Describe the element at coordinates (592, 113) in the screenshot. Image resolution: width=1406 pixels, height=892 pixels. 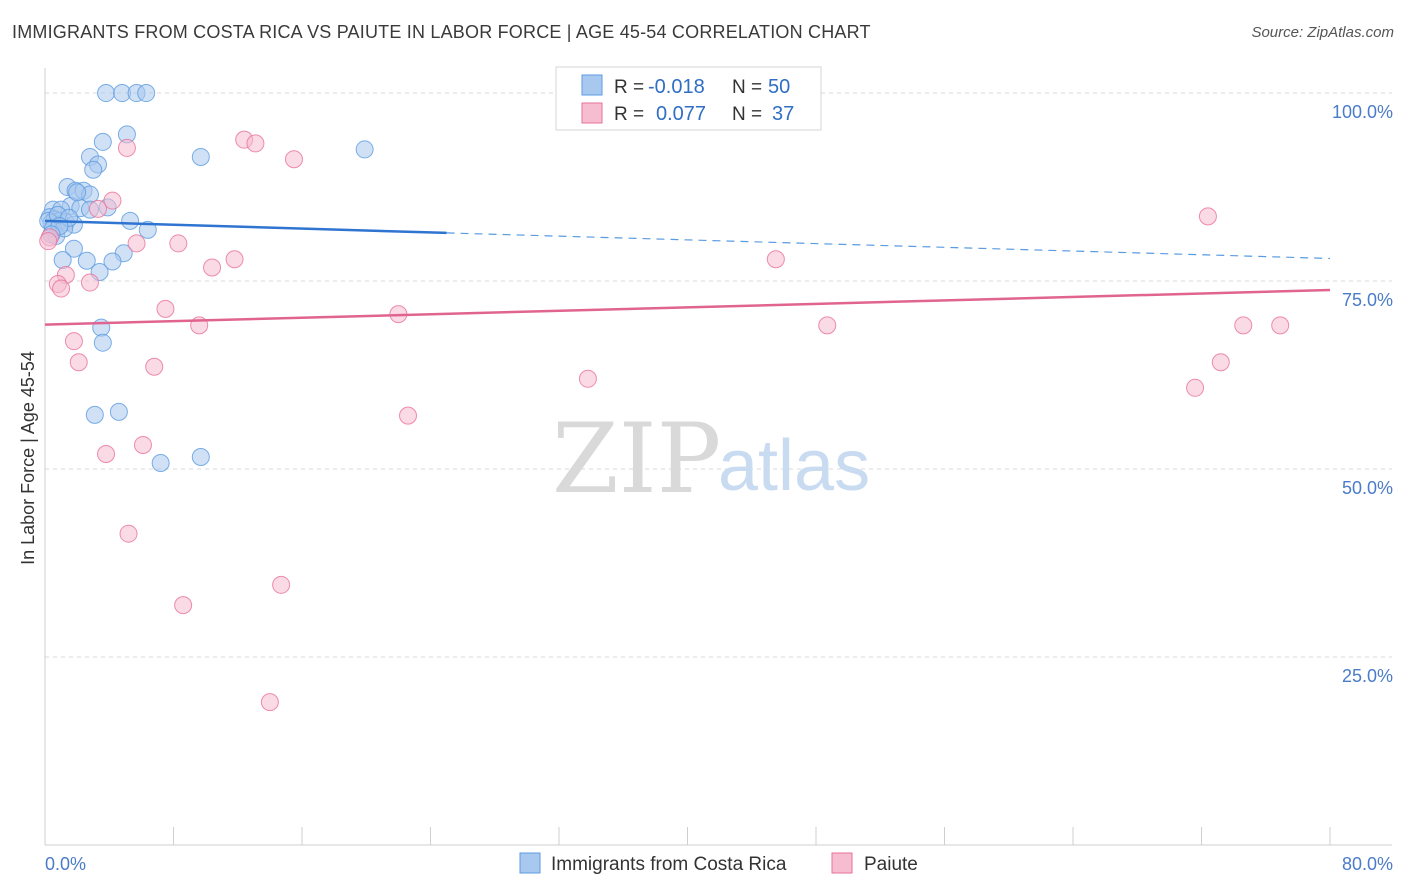
I see `legend-swatch-pink` at that location.